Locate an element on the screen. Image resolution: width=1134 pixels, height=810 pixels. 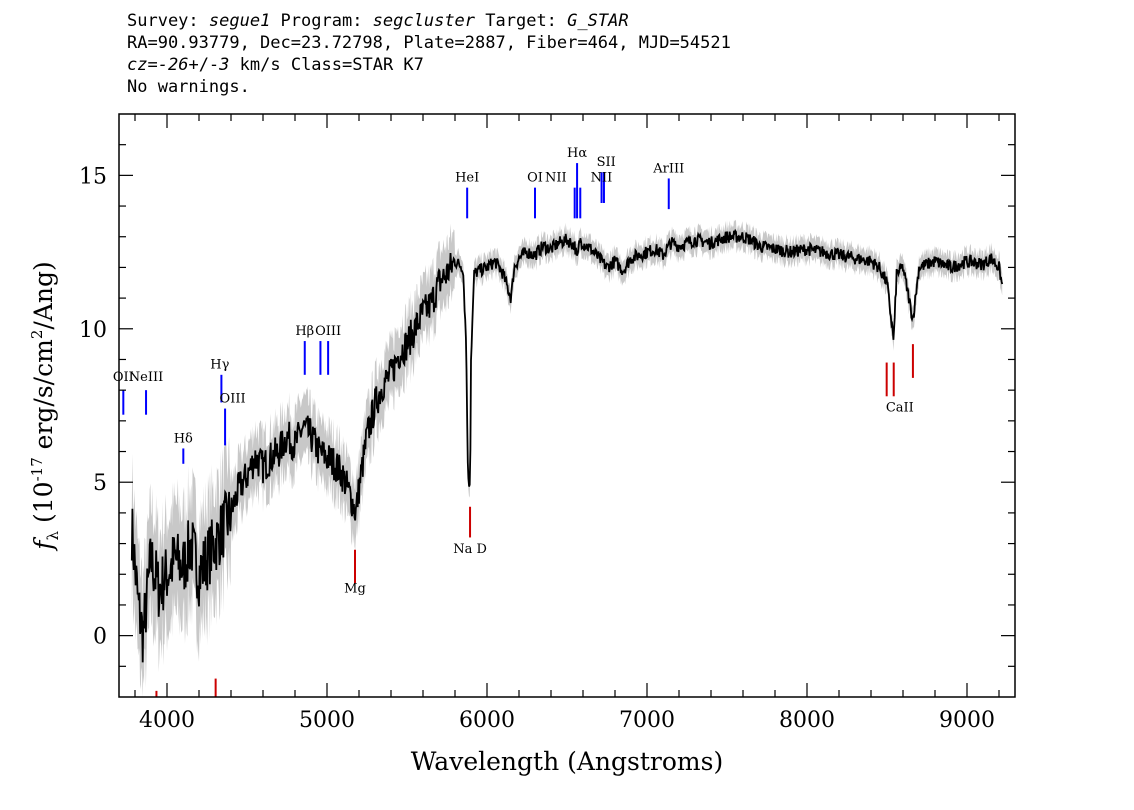
ylabel-exponent-2: 2 is located at coordinates (37, 335).